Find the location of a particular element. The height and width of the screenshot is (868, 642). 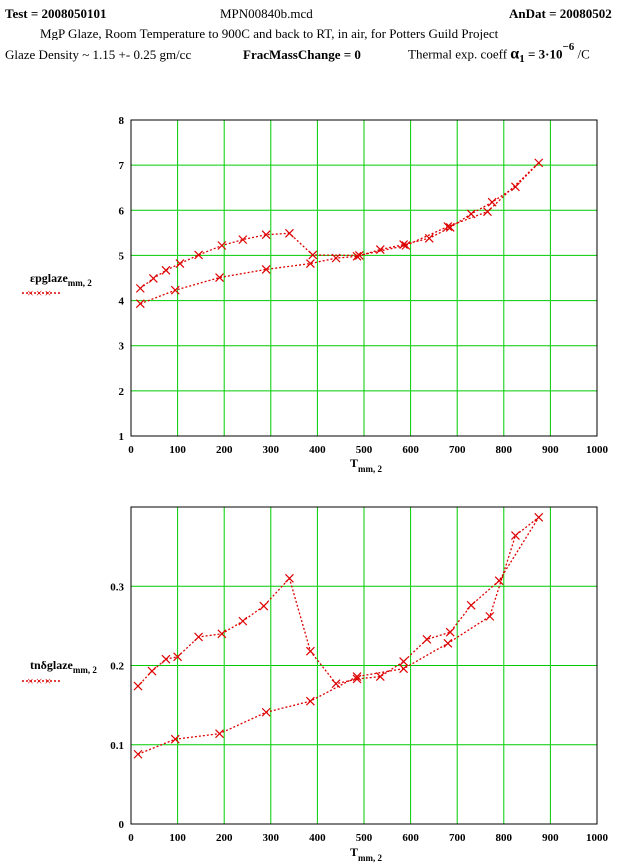

x-axis-label: Tmm, 2 is located at coordinates (366, 465).